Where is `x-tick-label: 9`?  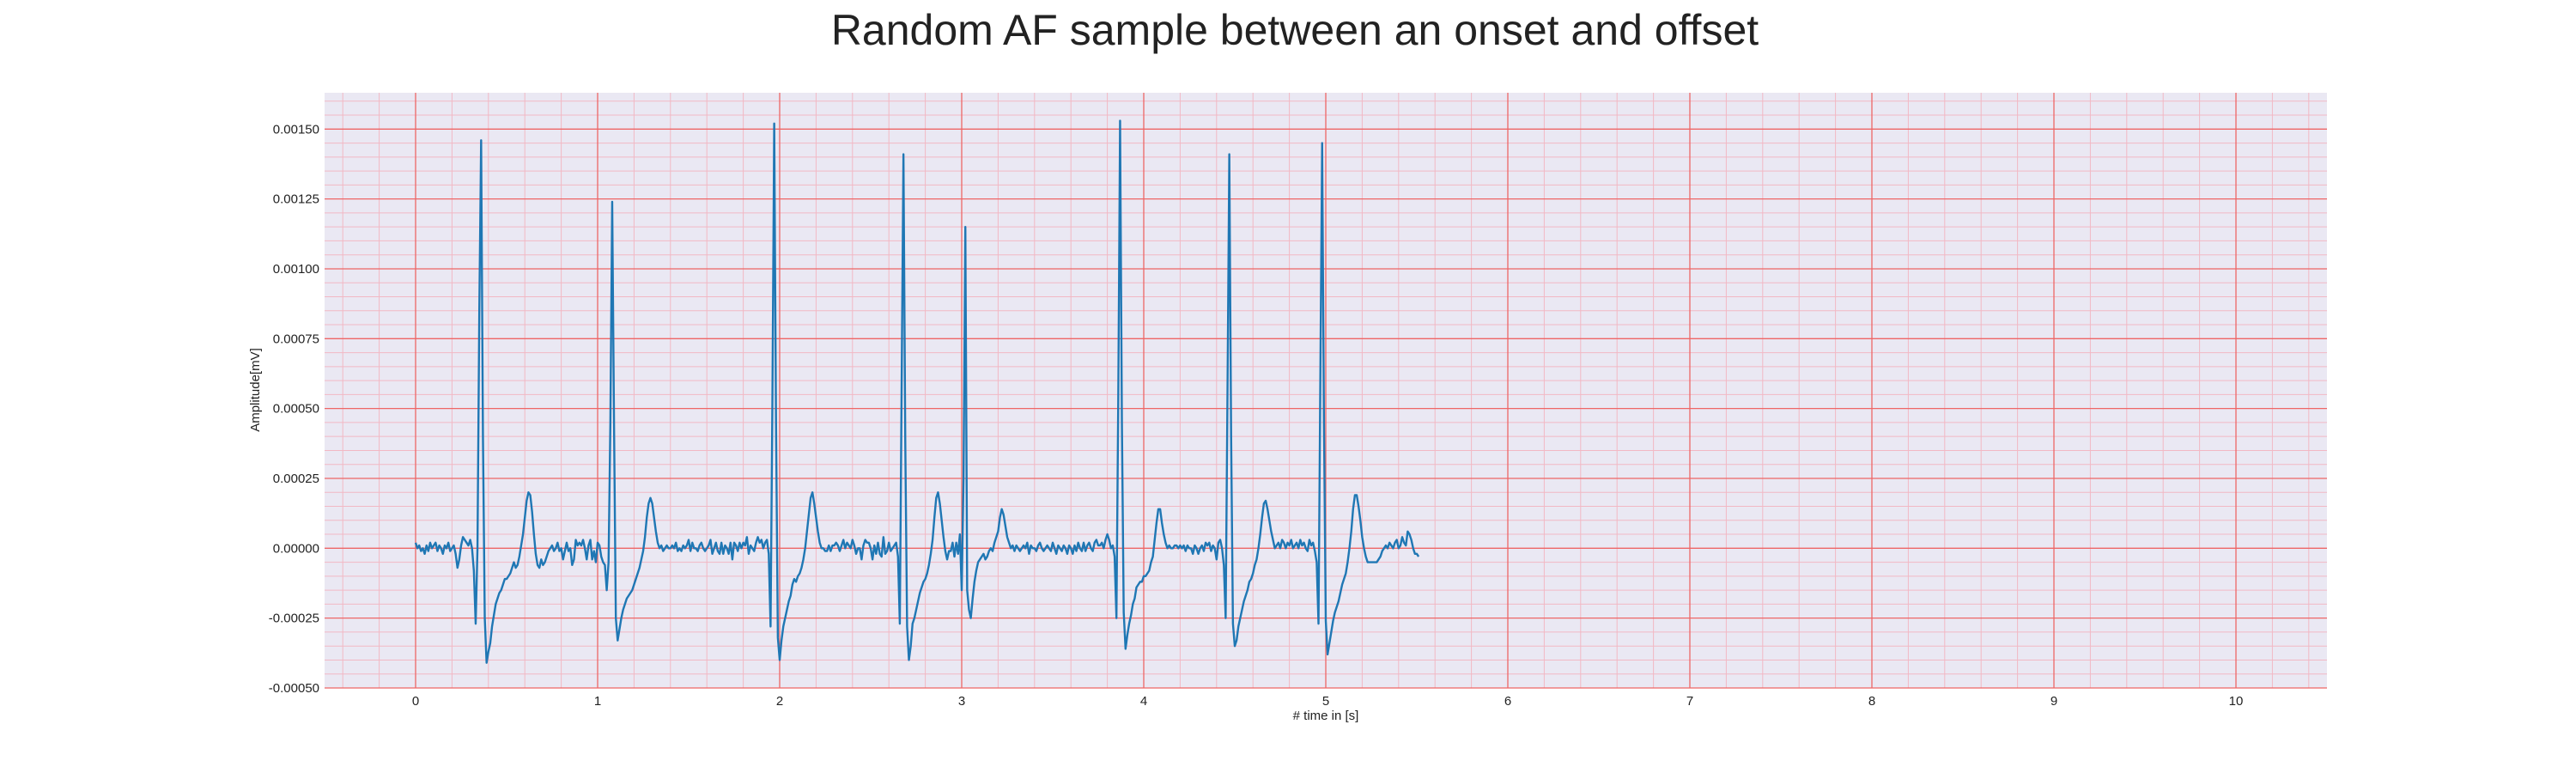 x-tick-label: 9 is located at coordinates (2053, 701).